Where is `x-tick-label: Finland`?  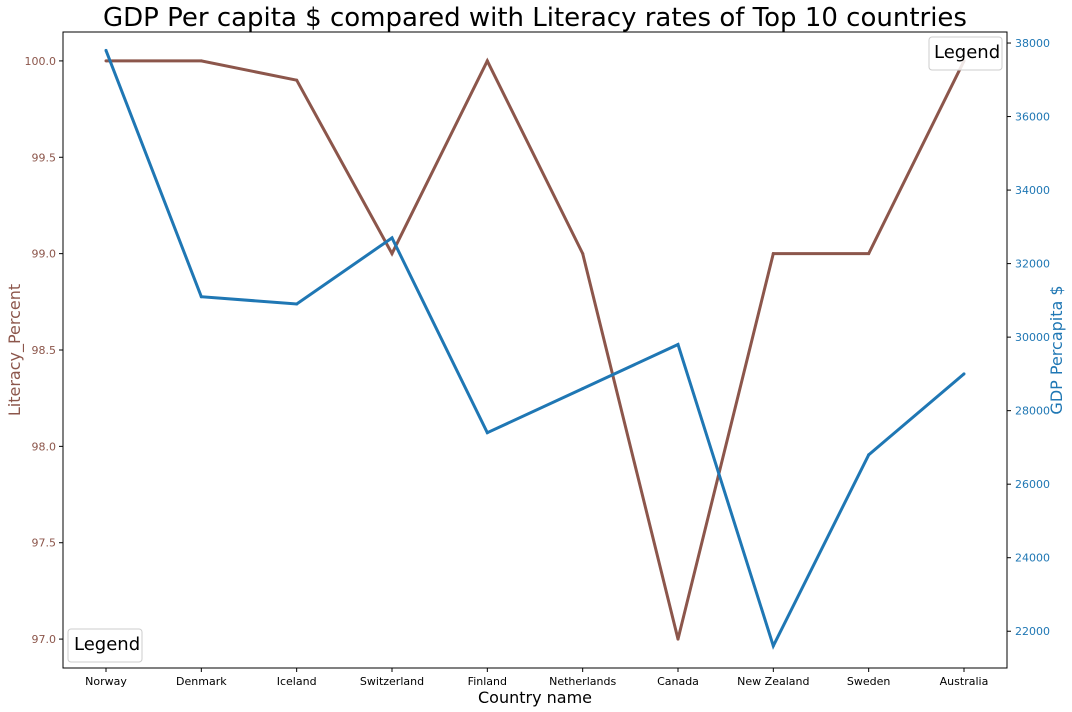 x-tick-label: Finland is located at coordinates (487, 681).